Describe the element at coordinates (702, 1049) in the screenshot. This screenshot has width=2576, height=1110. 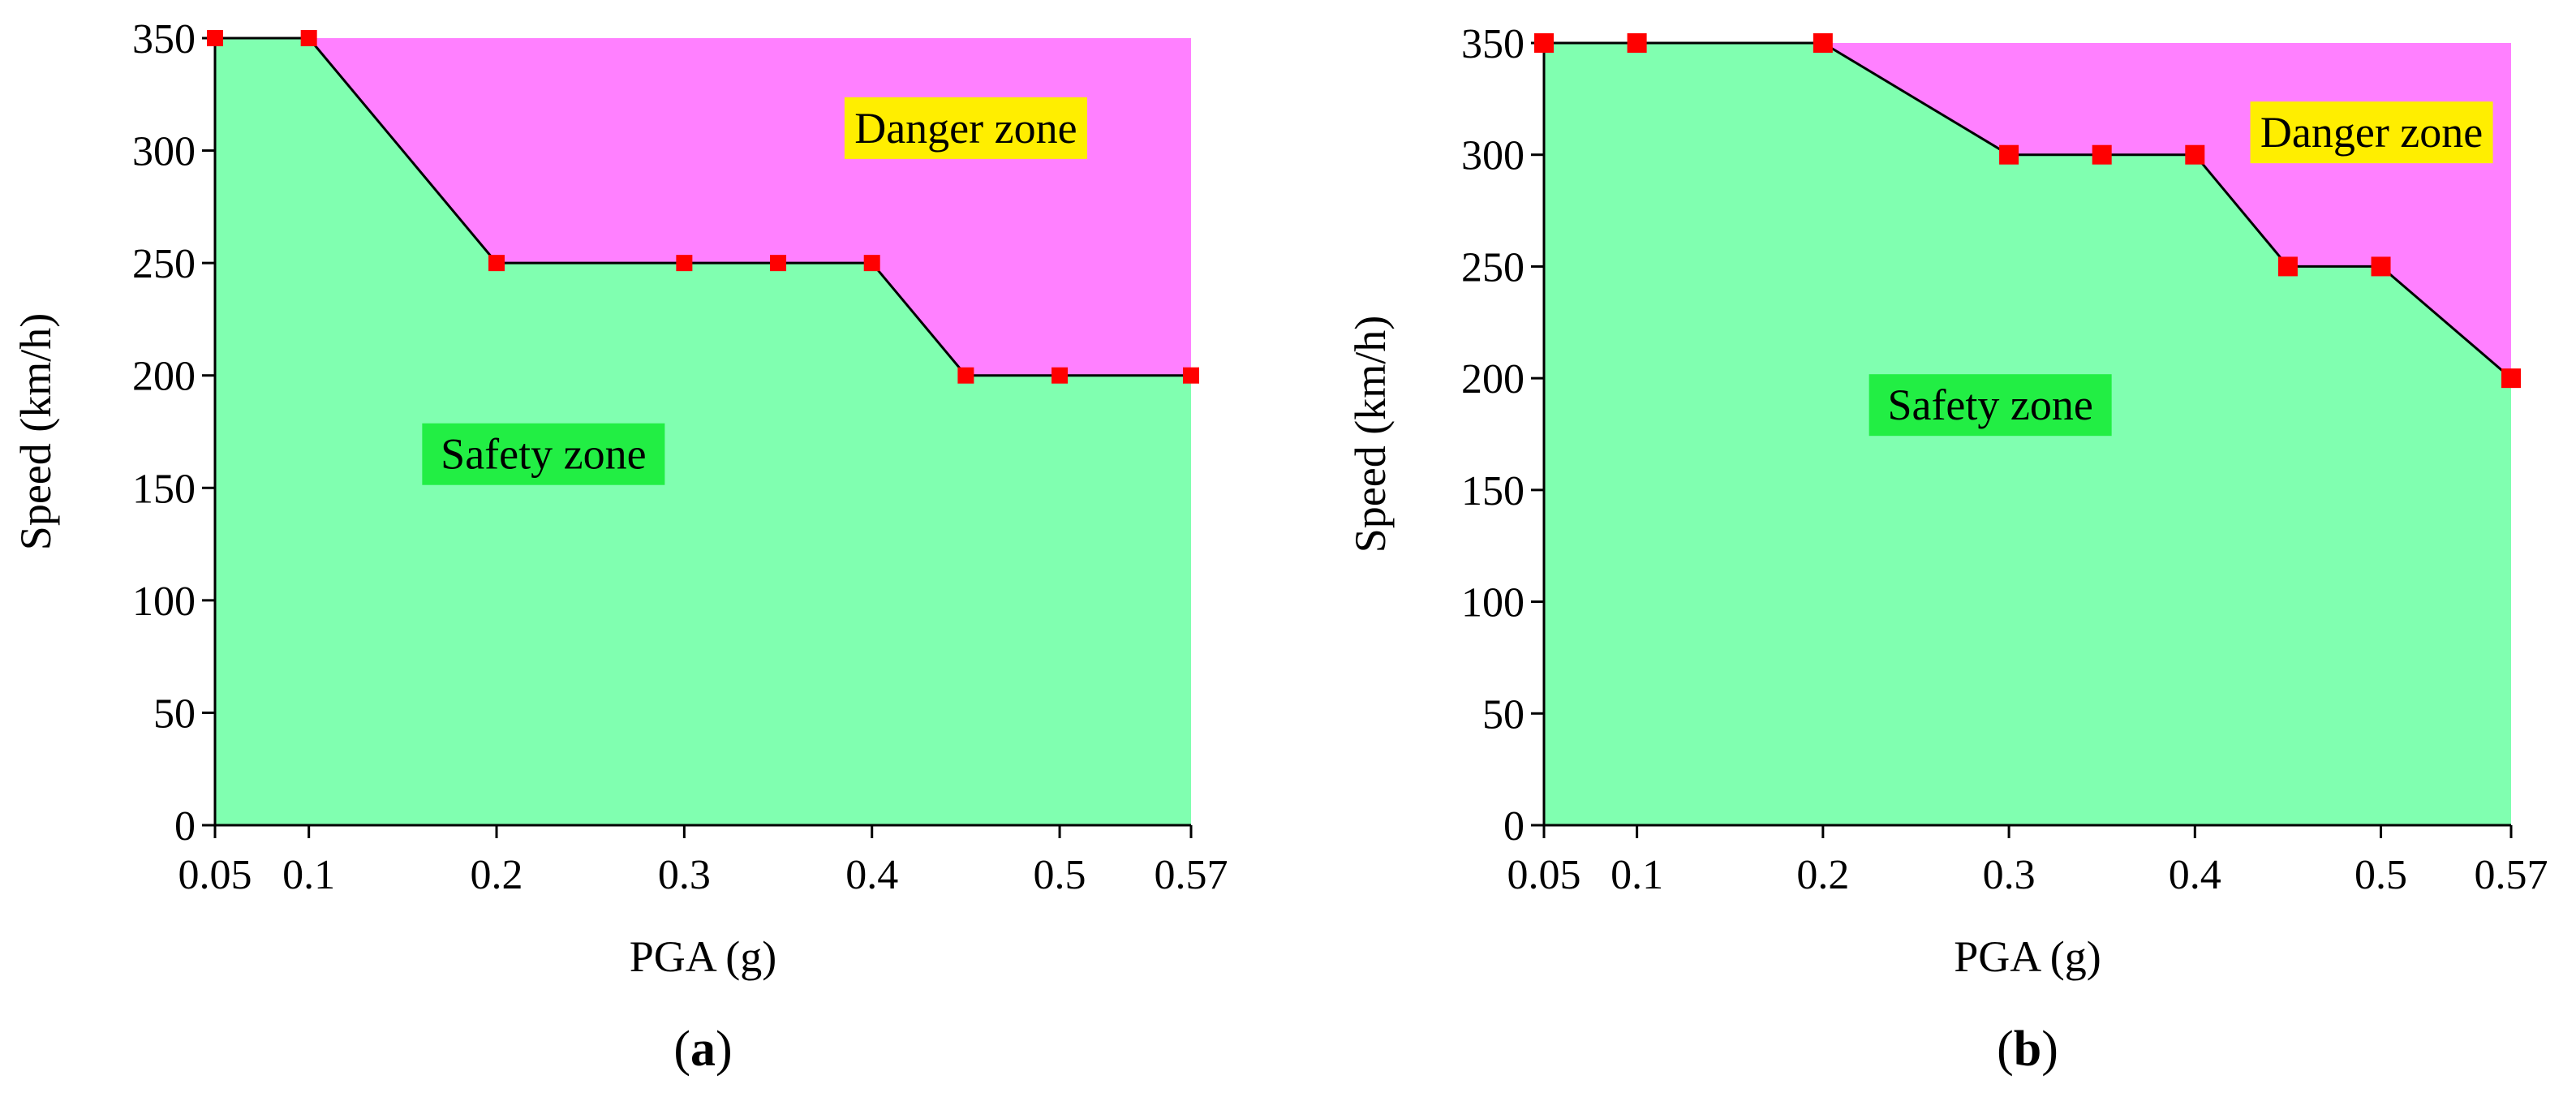
I see `panel-label: (a)` at that location.